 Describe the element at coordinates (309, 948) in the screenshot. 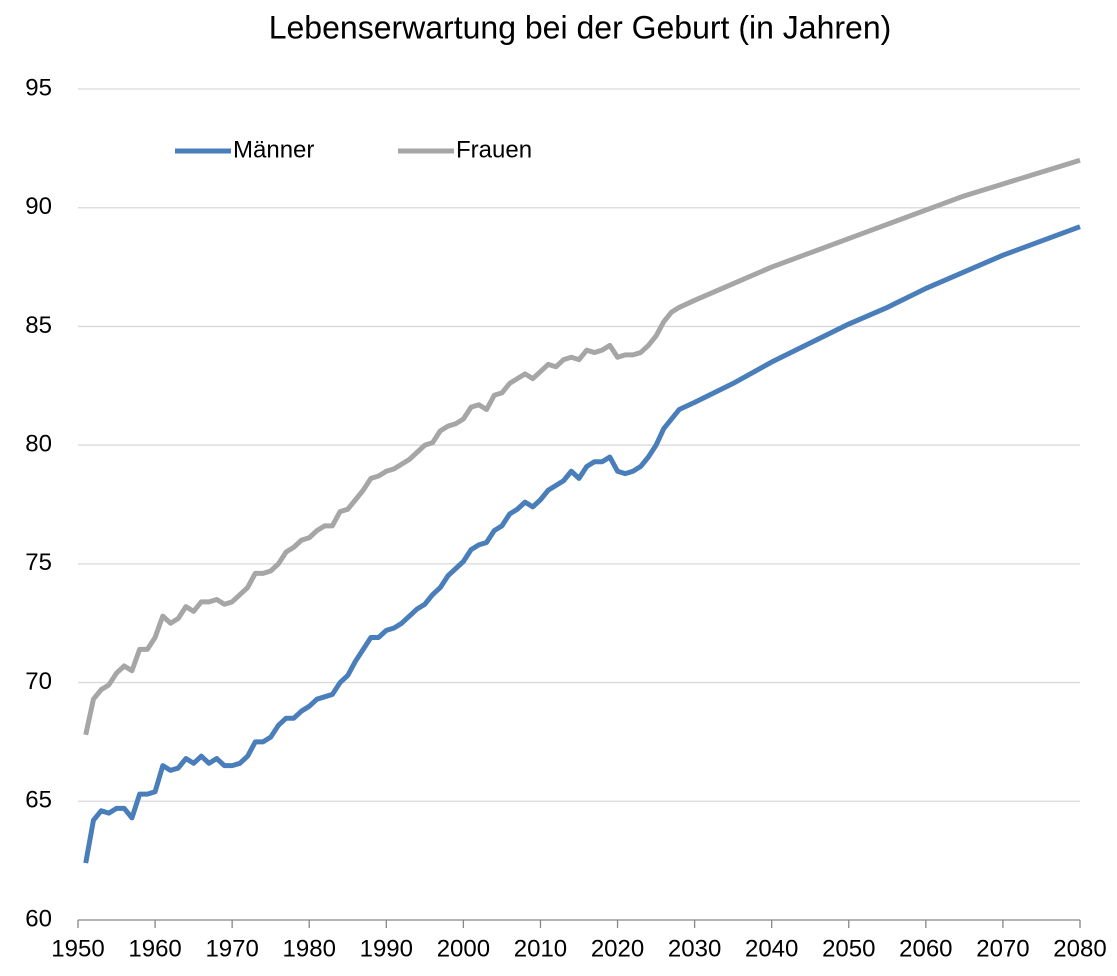

I see `x-tick-label: 1980` at that location.